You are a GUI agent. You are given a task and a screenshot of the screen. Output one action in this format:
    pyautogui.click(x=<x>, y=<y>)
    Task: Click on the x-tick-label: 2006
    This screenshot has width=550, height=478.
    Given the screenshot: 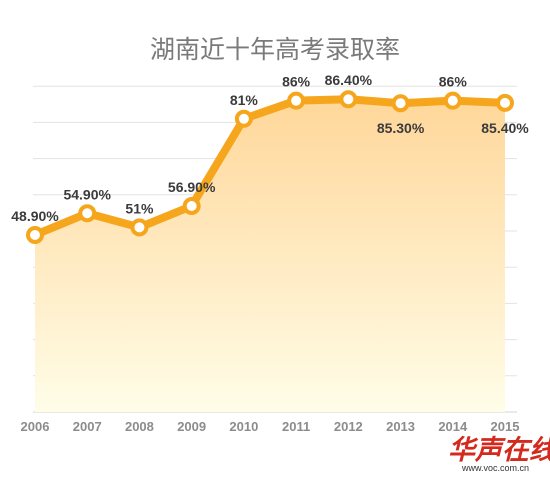 What is the action you would take?
    pyautogui.click(x=35, y=426)
    